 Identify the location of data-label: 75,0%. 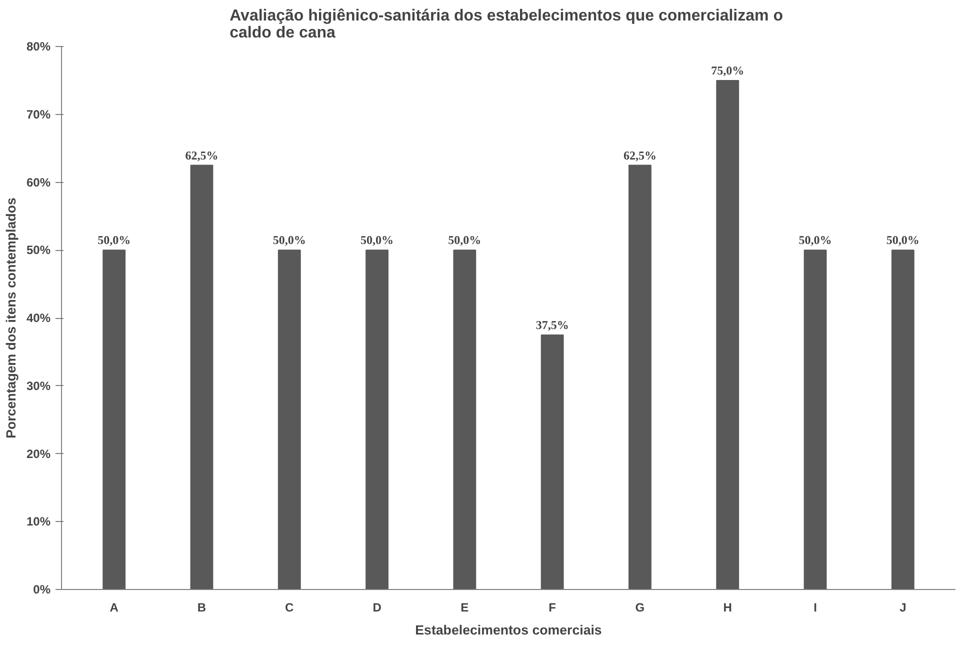
(727, 70).